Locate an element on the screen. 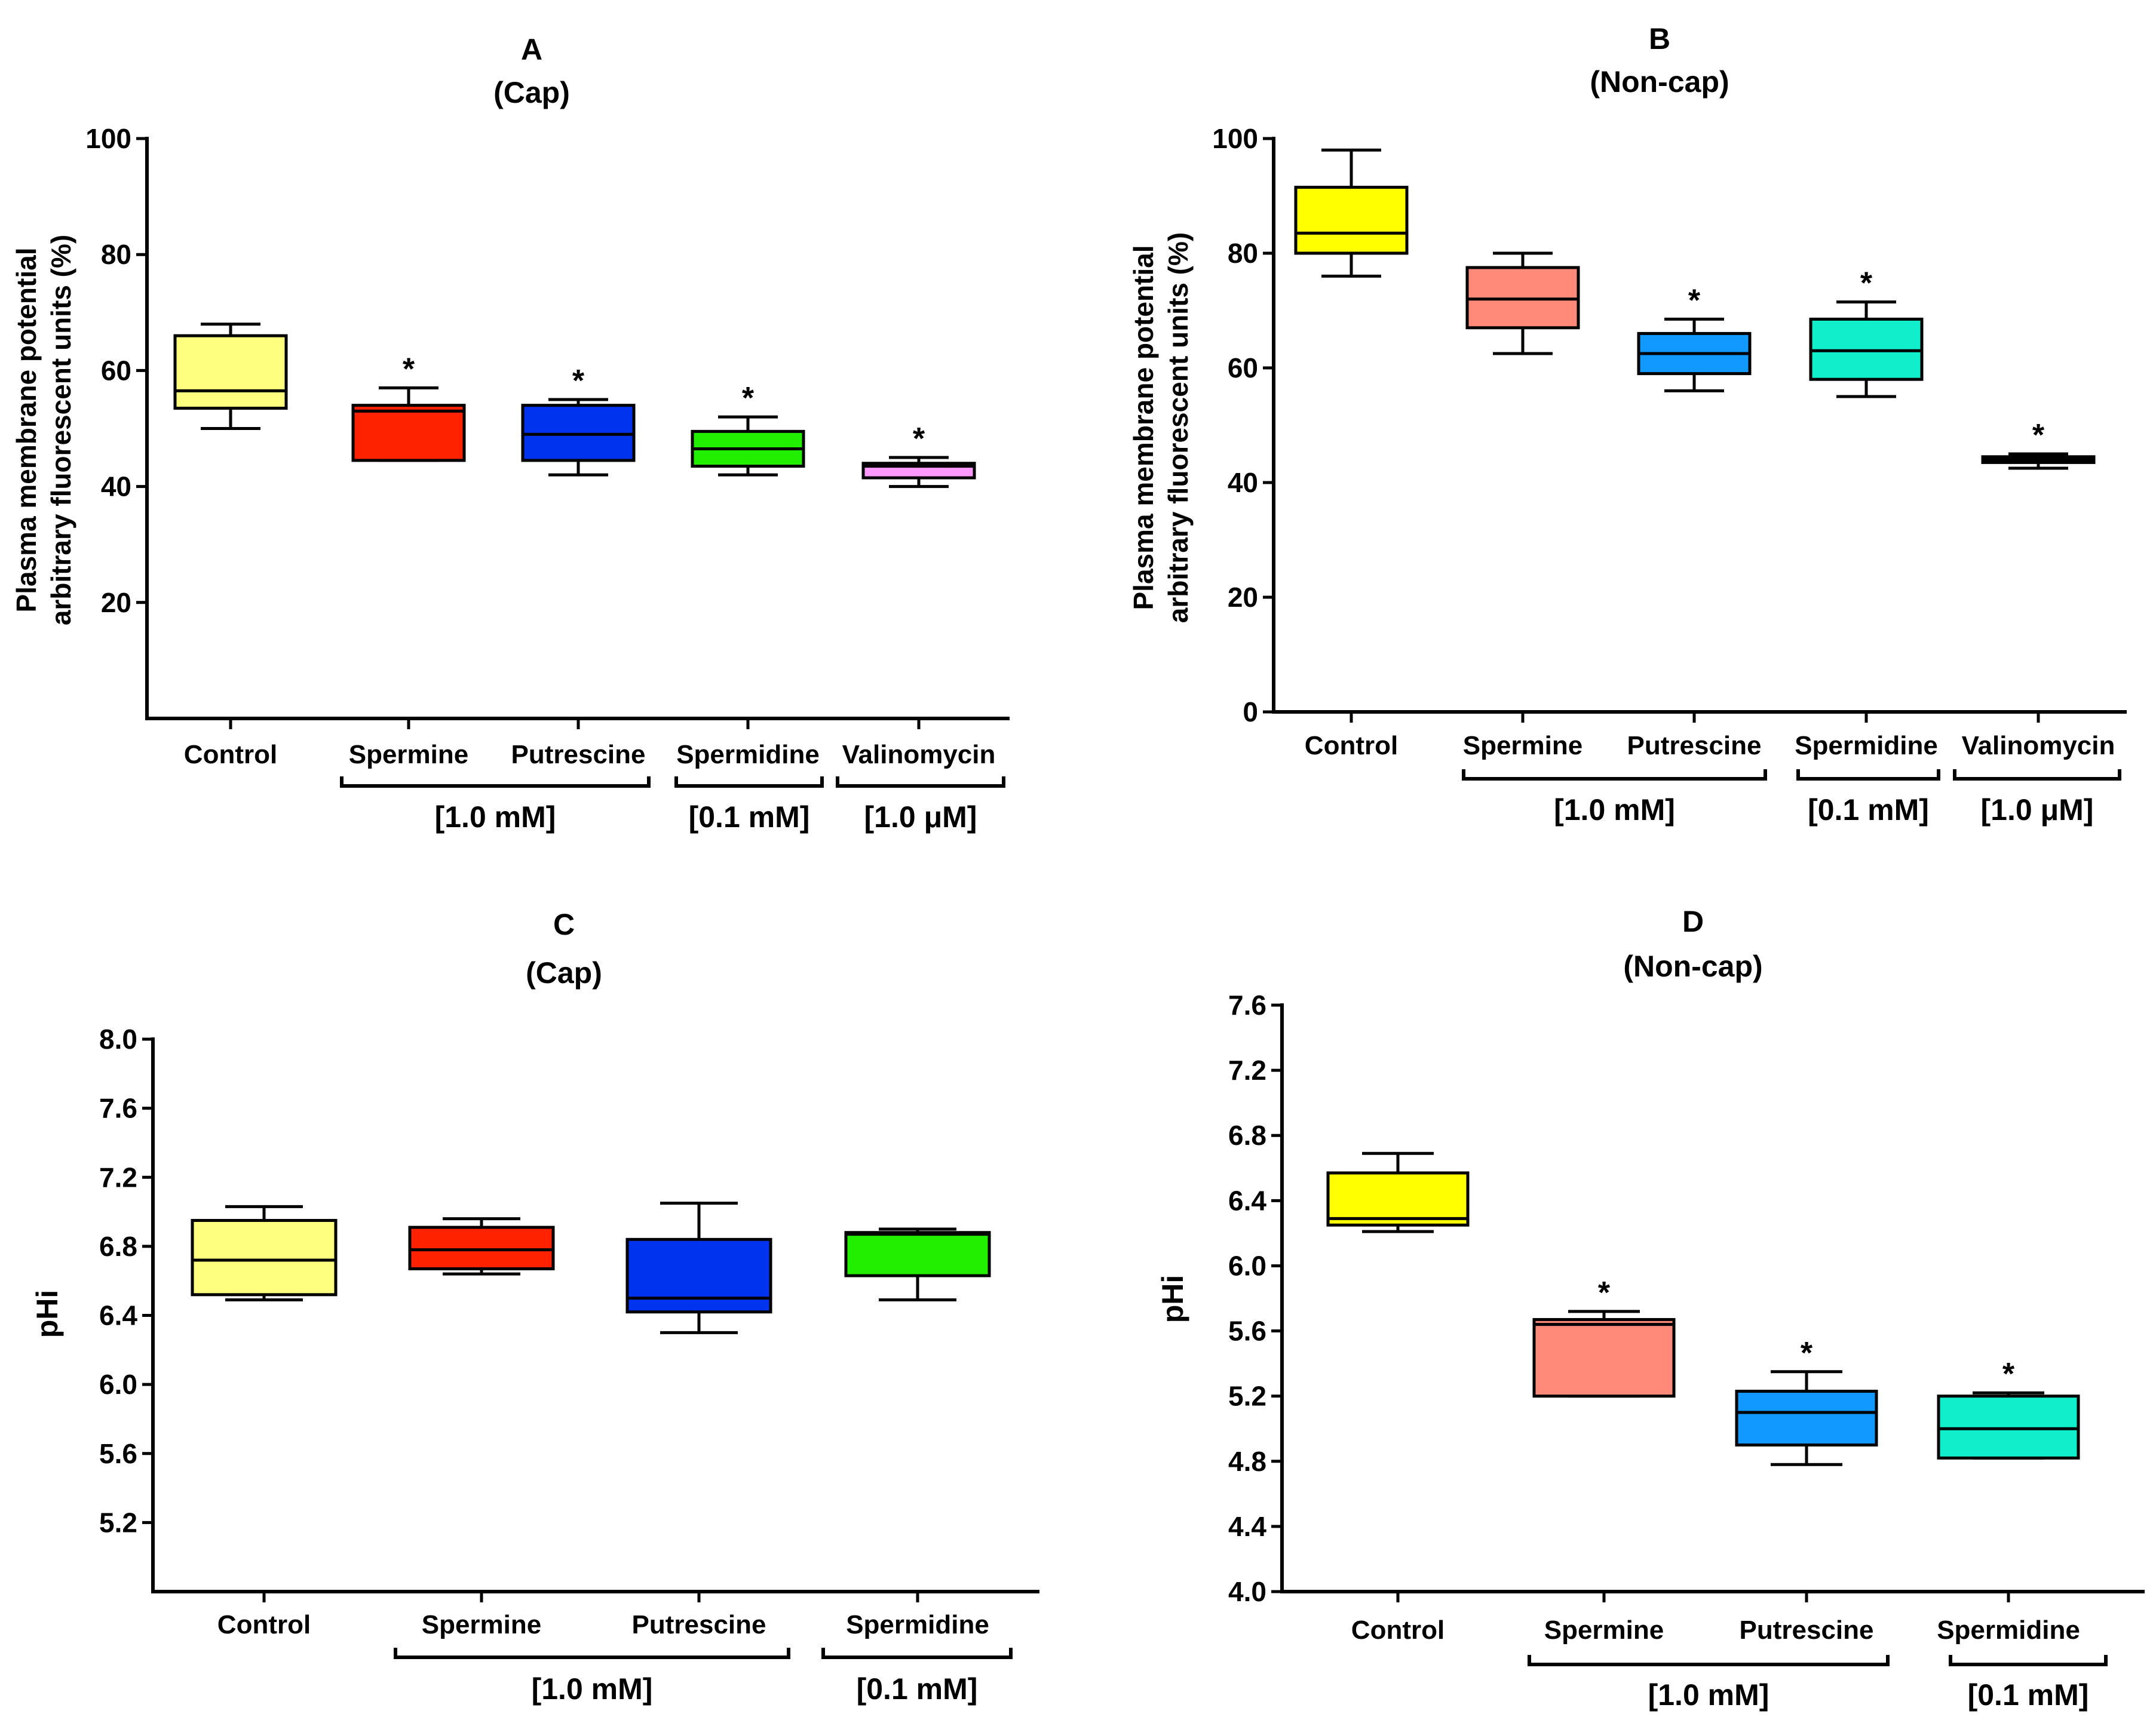  panel-b-x-tick-label: Spermine is located at coordinates (1523, 745).